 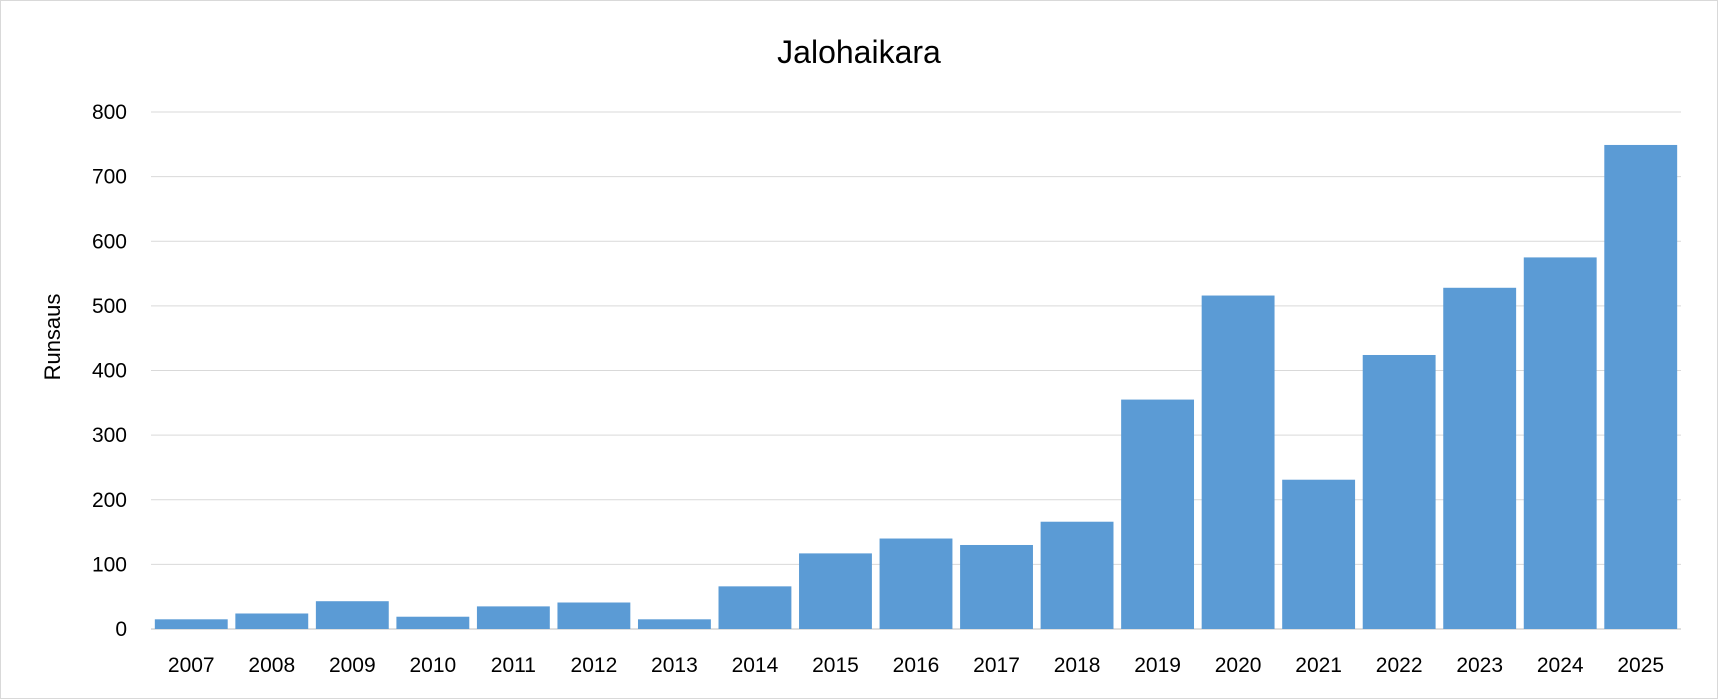 What do you see at coordinates (513, 665) in the screenshot?
I see `x-tick-label: 2011` at bounding box center [513, 665].